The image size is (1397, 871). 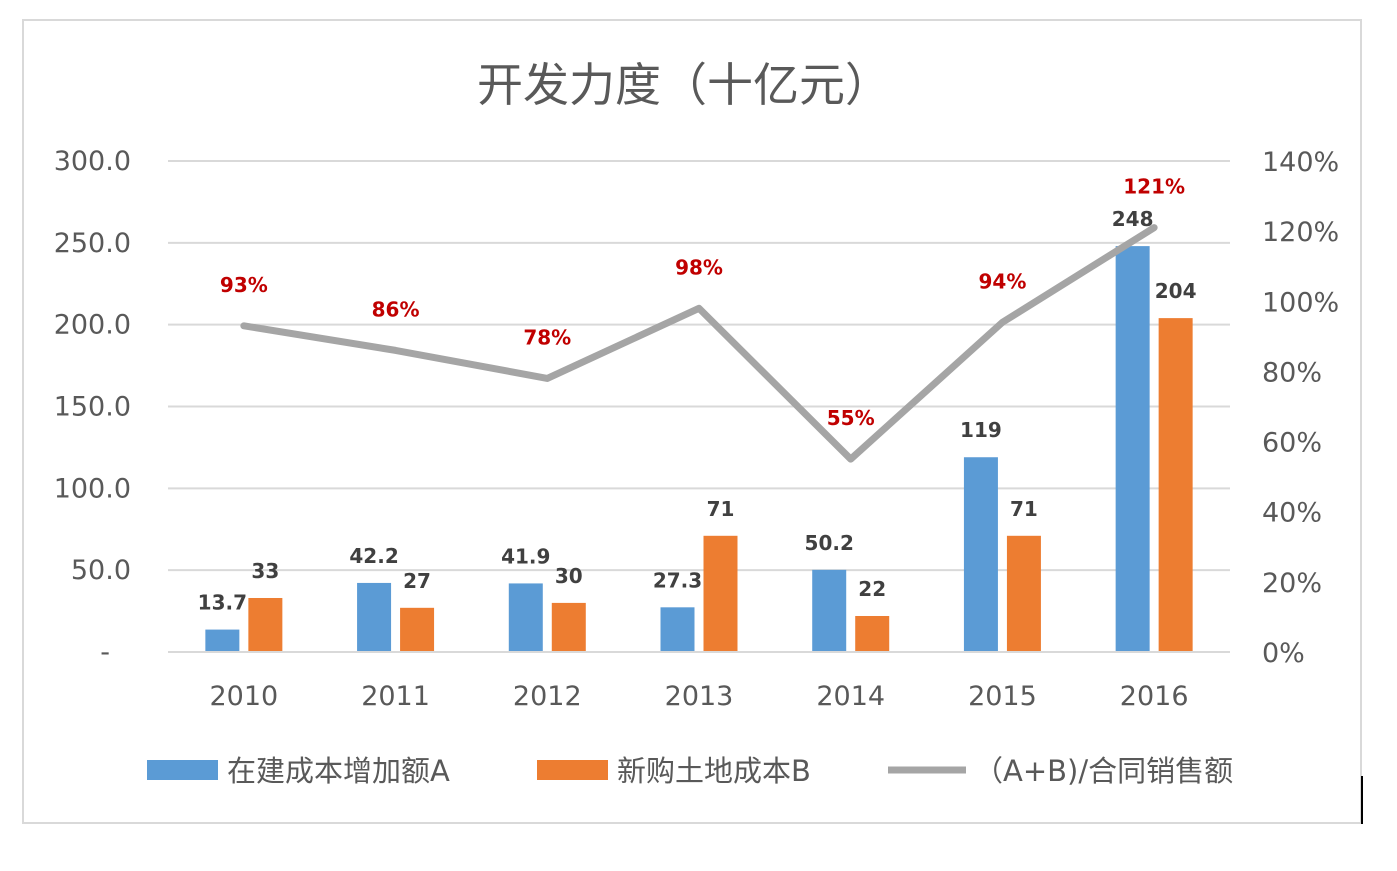 I want to click on x-tick-label: 2012, so click(x=547, y=696).